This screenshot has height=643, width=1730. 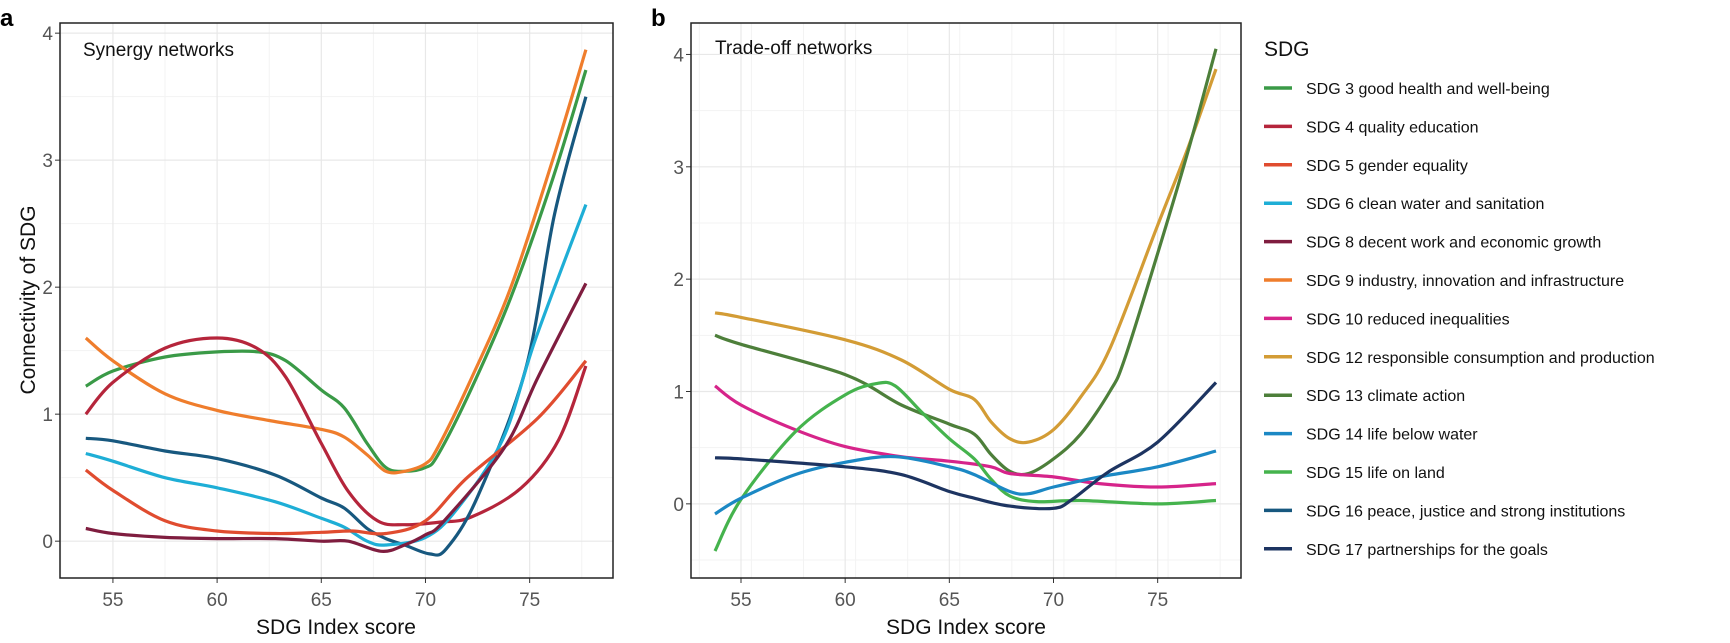 I want to click on legend-item-sdg10: SDG 10 reduced inequalities, so click(x=1387, y=319).